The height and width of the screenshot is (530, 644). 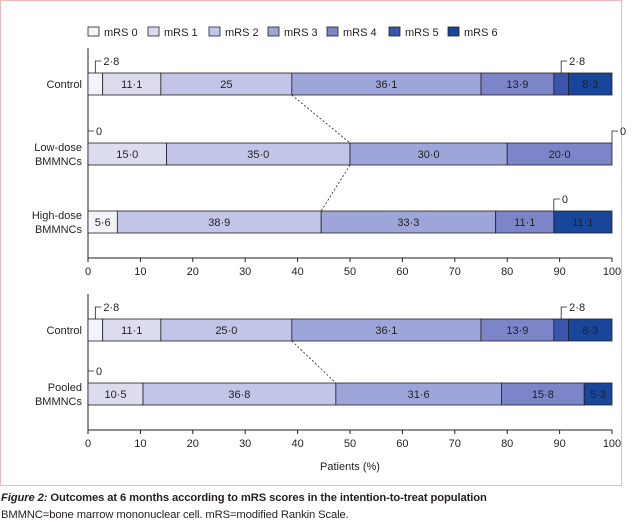 I want to click on bar-row: Pooled BMMNCs 010·5 36·8 31·6 15·8 5·3, so click(x=324, y=387).